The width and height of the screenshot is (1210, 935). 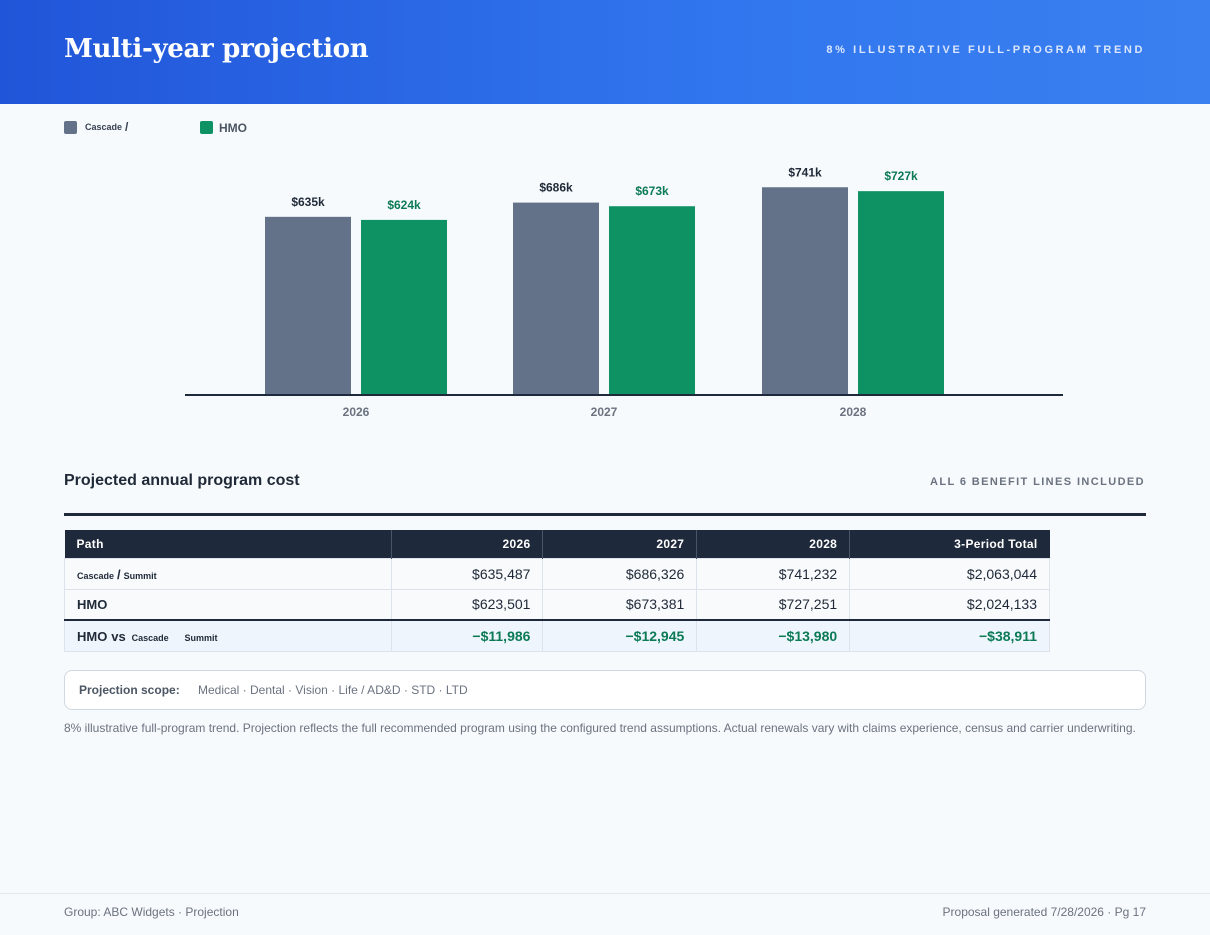 What do you see at coordinates (805, 290) in the screenshot?
I see `bar-cascade-2028` at bounding box center [805, 290].